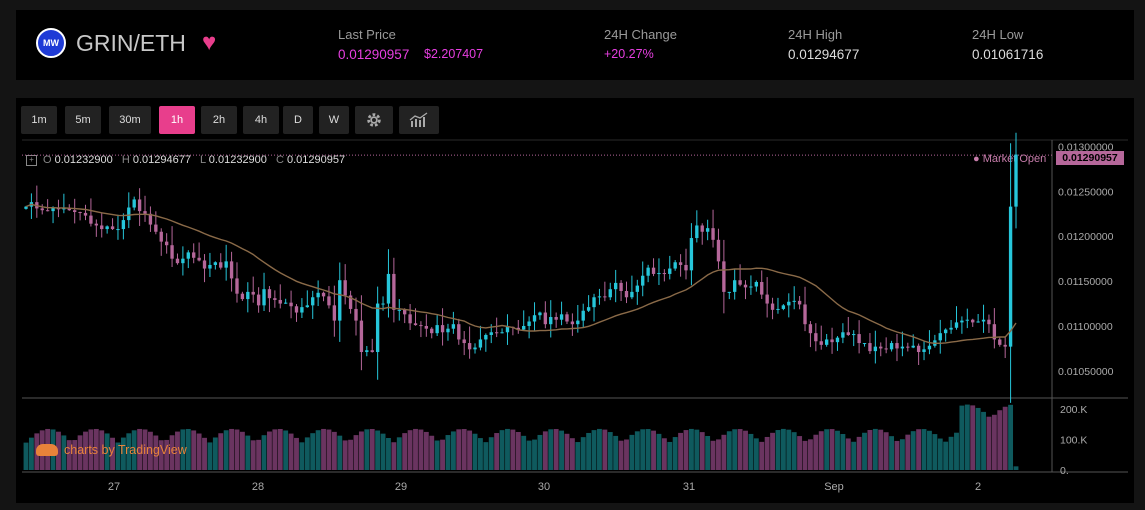 This screenshot has width=1145, height=510. I want to click on interval-5m-button: 5m, so click(83, 120).